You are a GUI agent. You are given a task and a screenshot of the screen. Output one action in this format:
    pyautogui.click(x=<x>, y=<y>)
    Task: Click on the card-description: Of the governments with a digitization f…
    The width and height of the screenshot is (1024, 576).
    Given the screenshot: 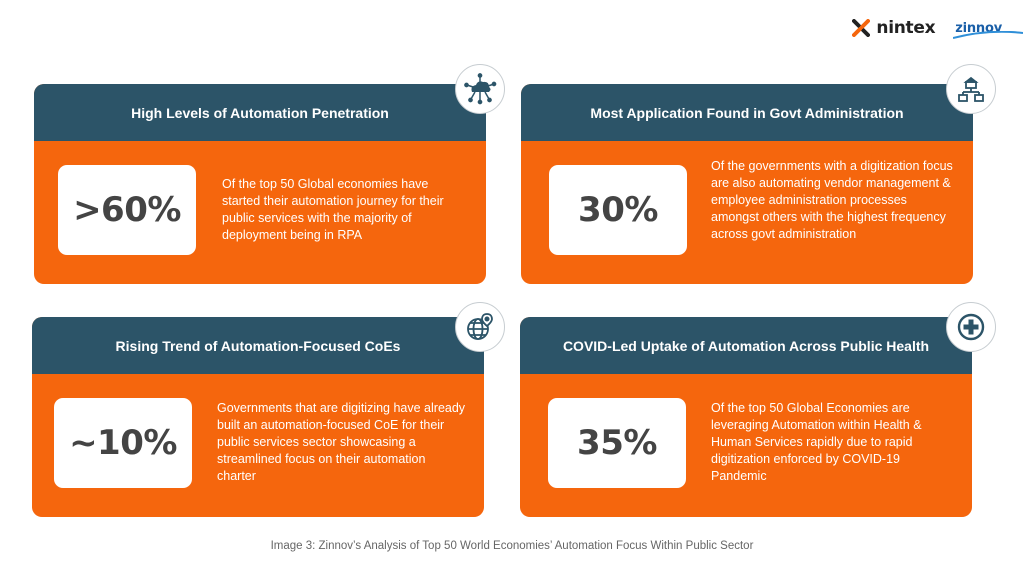 What is the action you would take?
    pyautogui.click(x=832, y=200)
    